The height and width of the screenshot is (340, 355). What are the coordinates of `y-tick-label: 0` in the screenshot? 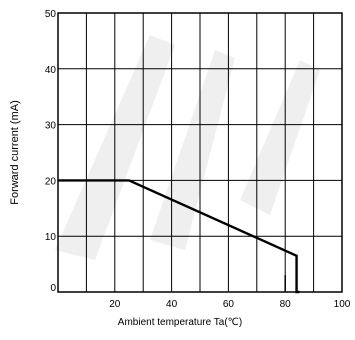 It's located at (53, 288).